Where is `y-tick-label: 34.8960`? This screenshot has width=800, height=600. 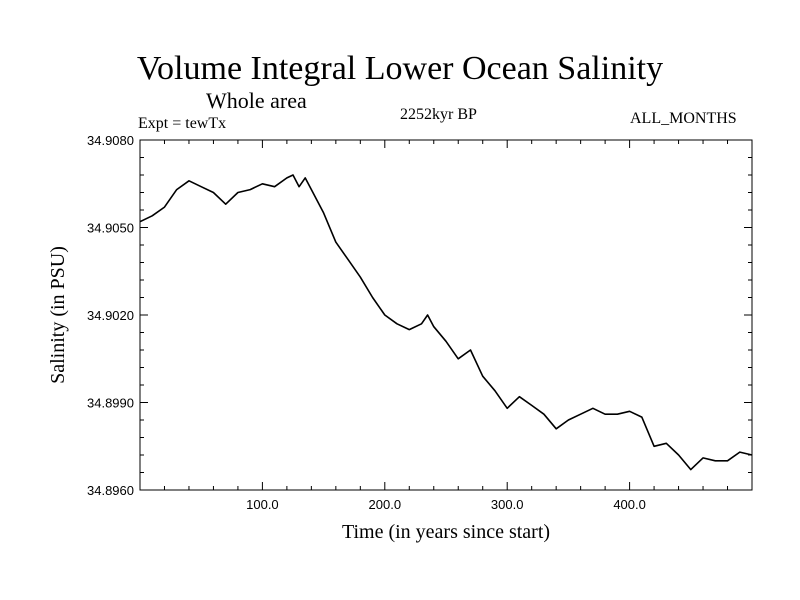 y-tick-label: 34.8960 is located at coordinates (110, 490).